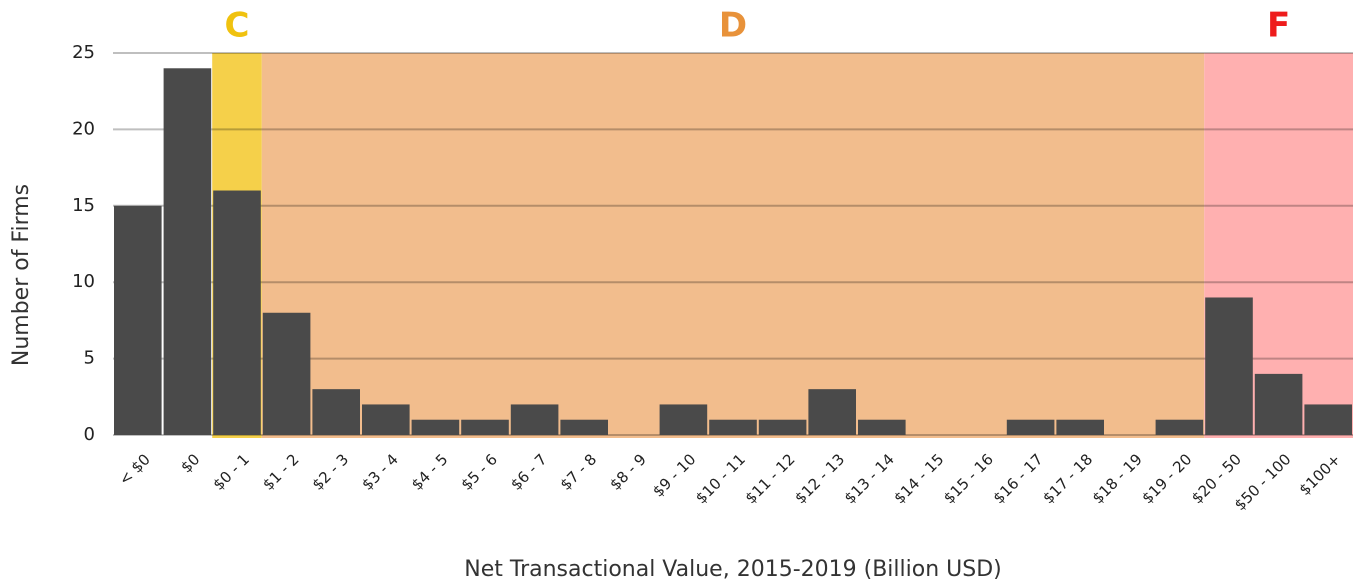 This screenshot has width=1365, height=586. Describe the element at coordinates (281, 472) in the screenshot. I see `x-tick-label: $1 - 2` at that location.